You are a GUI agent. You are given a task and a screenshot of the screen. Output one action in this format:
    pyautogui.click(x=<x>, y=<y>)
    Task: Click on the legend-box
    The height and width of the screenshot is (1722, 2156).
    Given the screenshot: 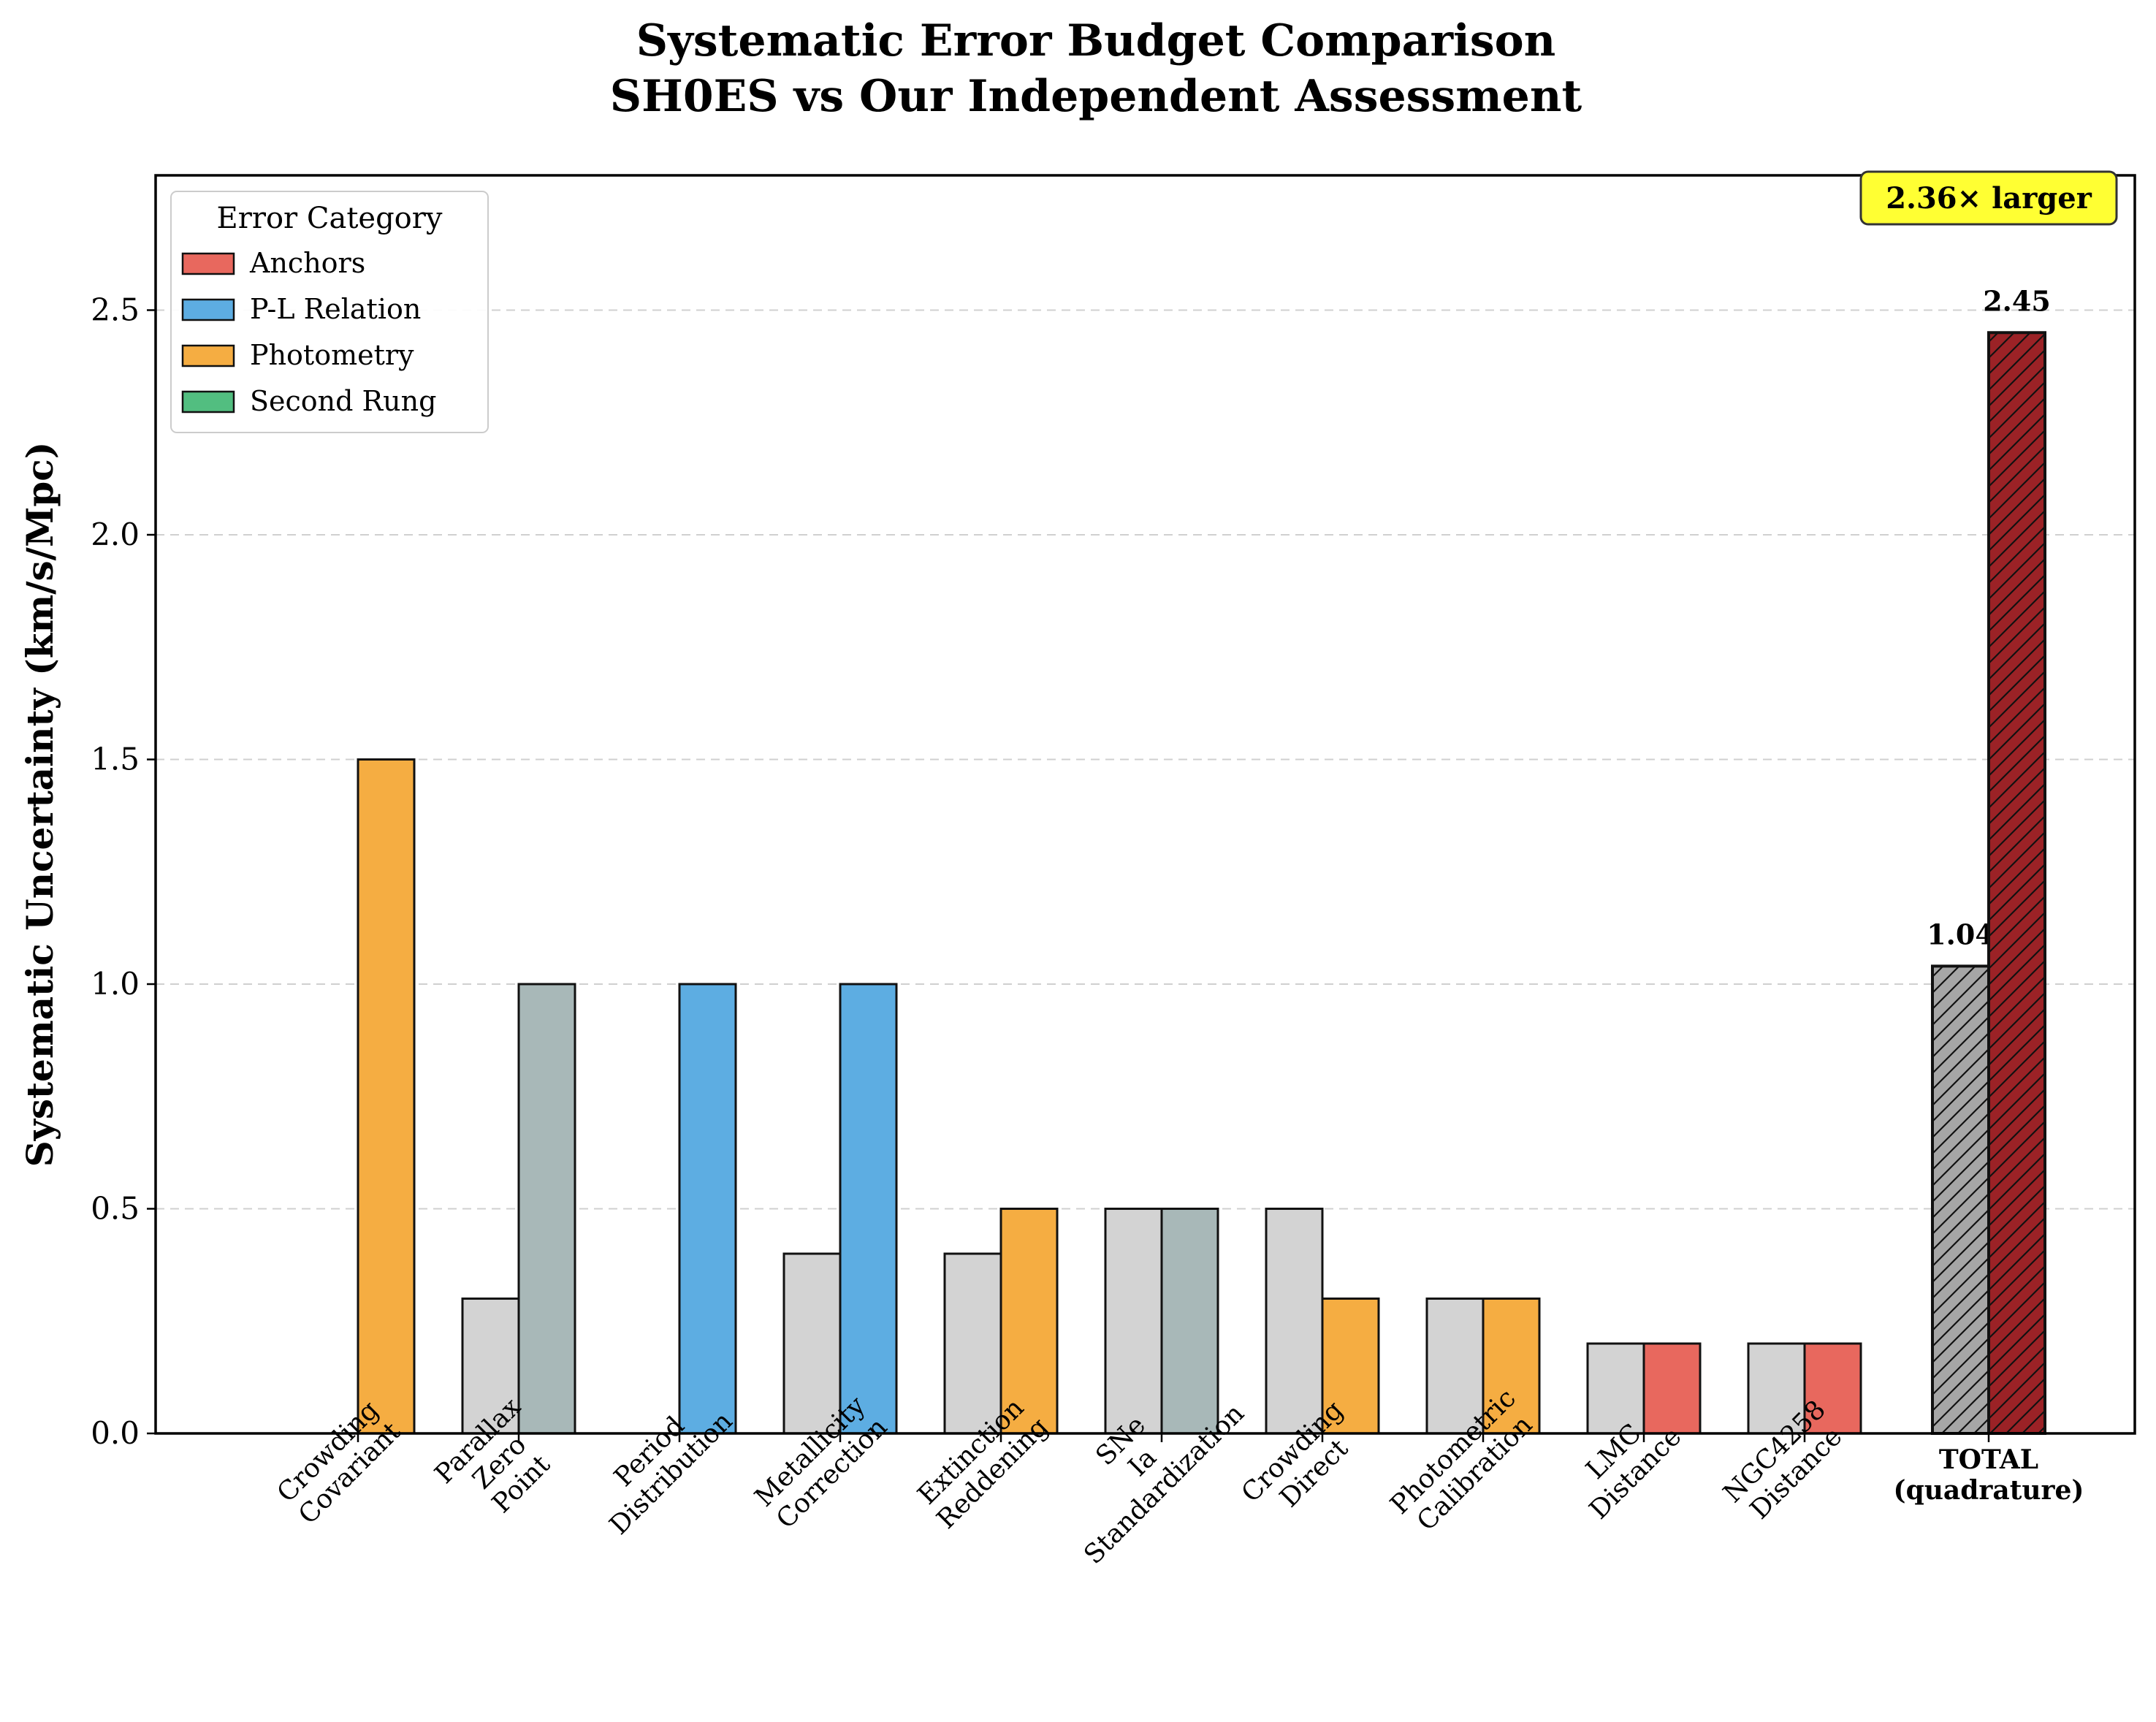 What is the action you would take?
    pyautogui.click(x=329, y=312)
    